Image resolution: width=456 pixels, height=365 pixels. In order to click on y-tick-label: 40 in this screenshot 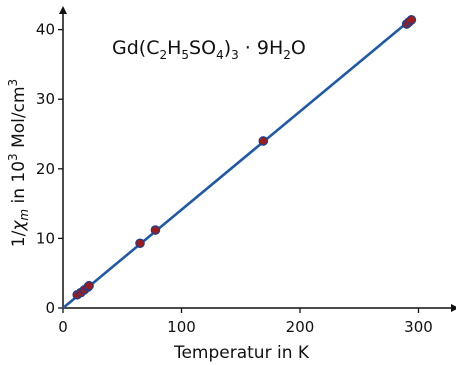, I will do `click(45, 30)`.